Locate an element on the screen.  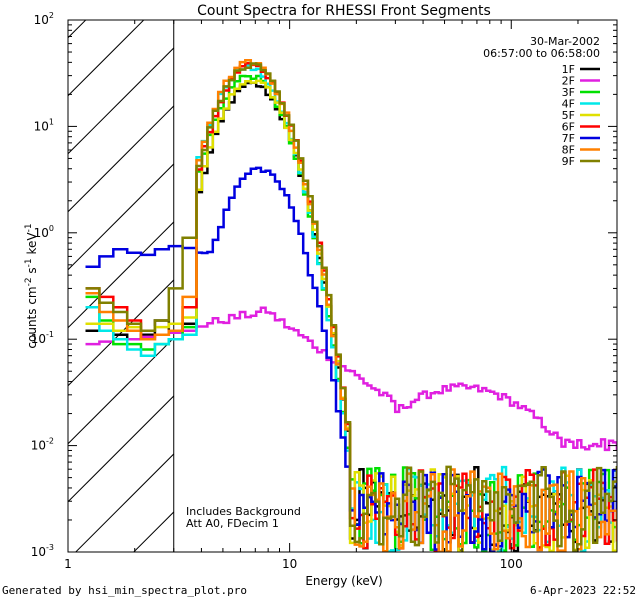
legend-label-2F: 2F is located at coordinates (568, 81).